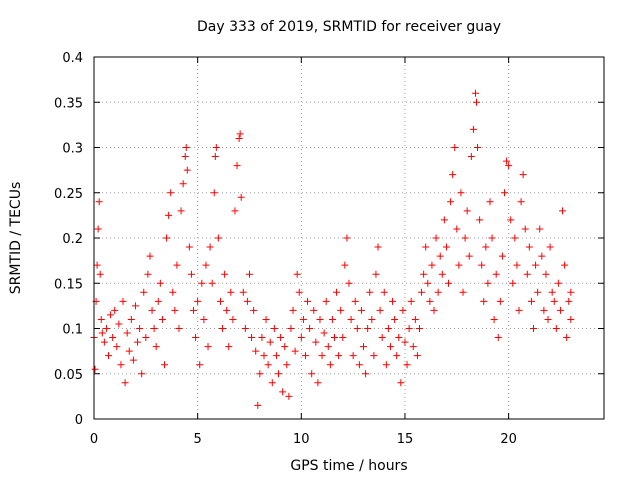 The height and width of the screenshot is (480, 640). I want to click on y-tick-label: 0.2, so click(72, 239).